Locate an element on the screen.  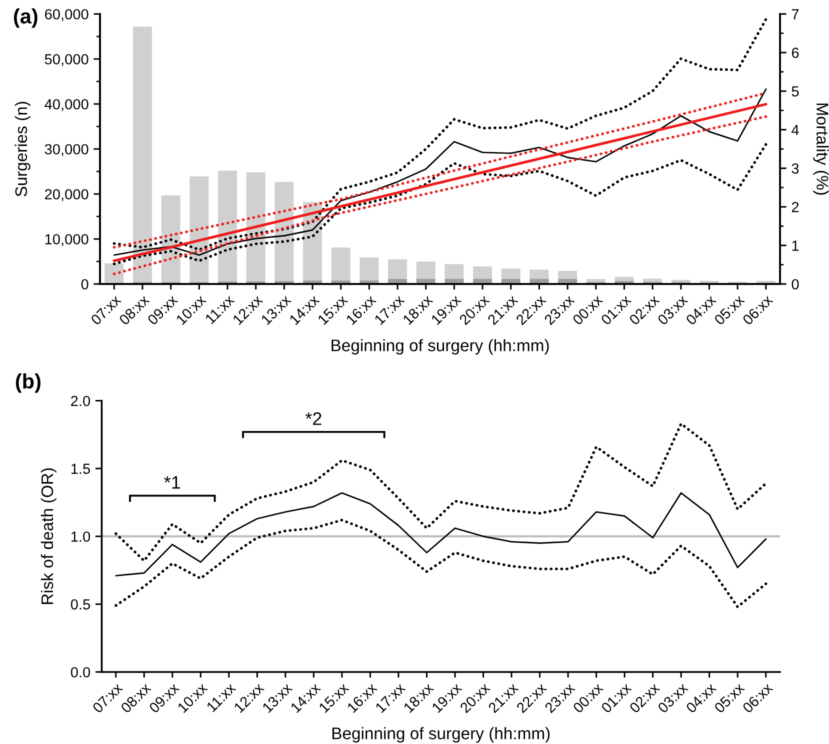
y-tick-label: 1.5 is located at coordinates (80, 469).